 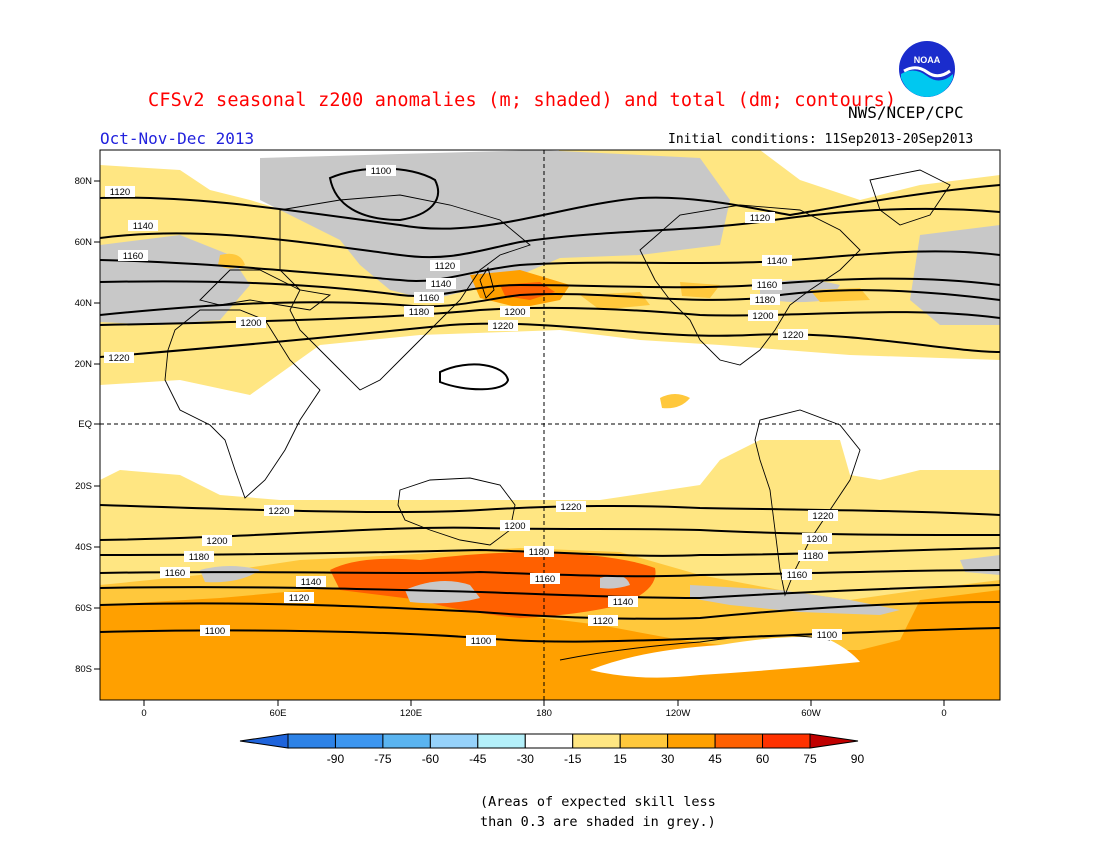 What do you see at coordinates (550, 533) in the screenshot?
I see `contour-1200-sh` at bounding box center [550, 533].